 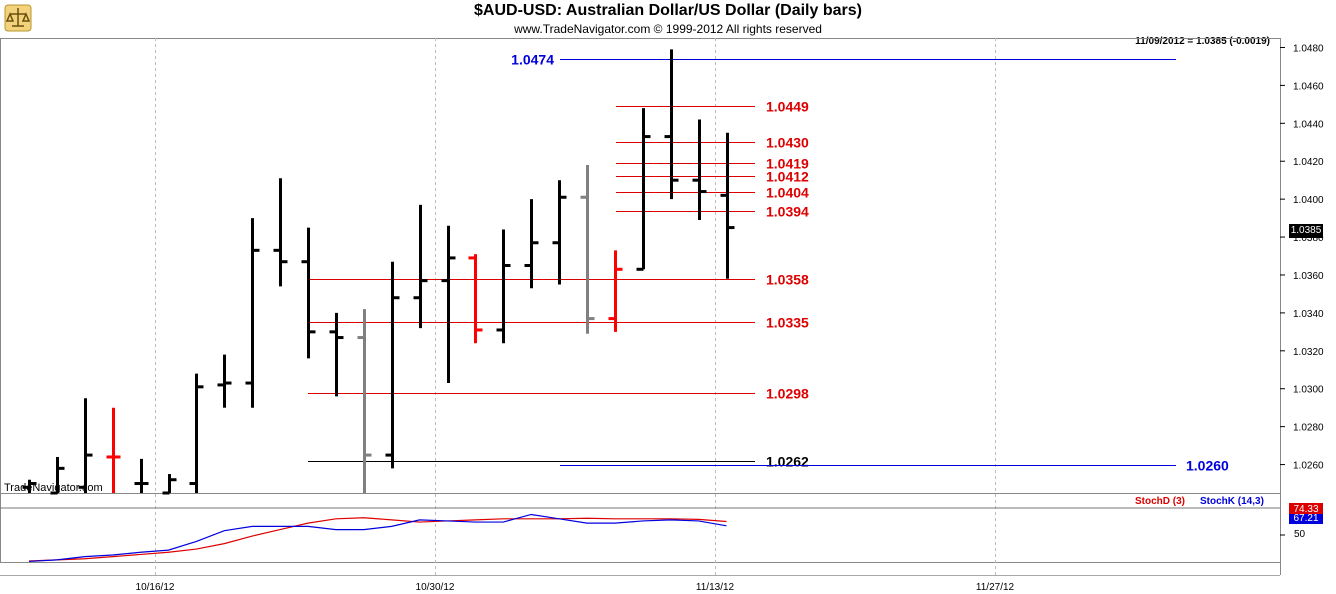 I want to click on level-label: 1.0335, so click(x=787, y=323).